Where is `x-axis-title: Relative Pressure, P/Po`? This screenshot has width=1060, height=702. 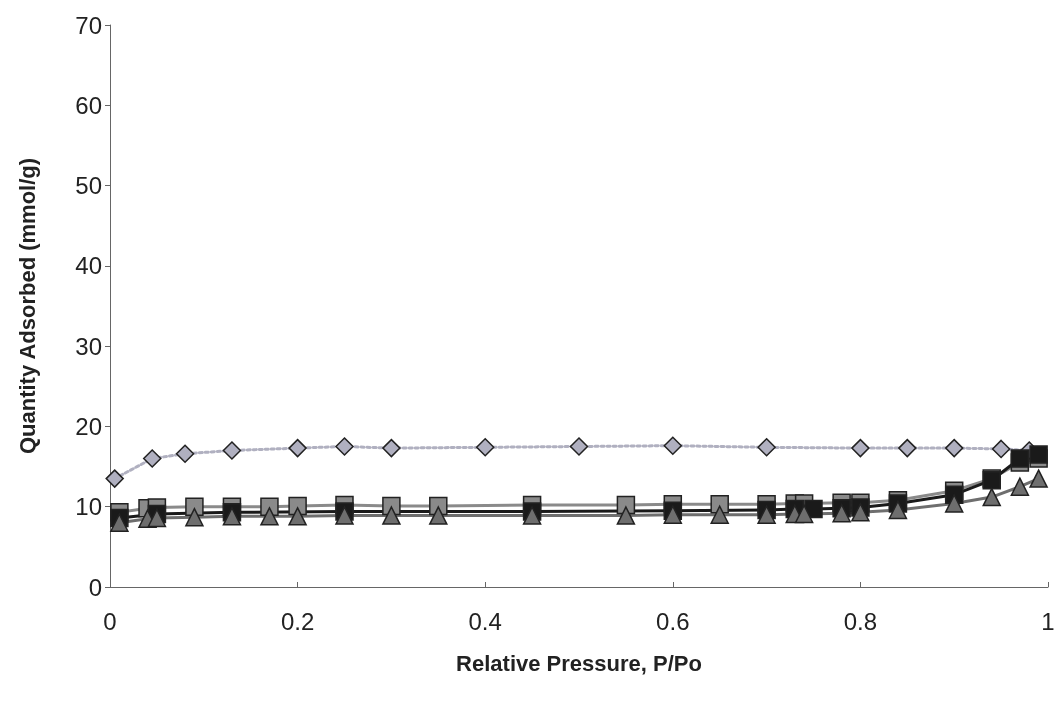
x-axis-title: Relative Pressure, P/Po is located at coordinates (579, 663).